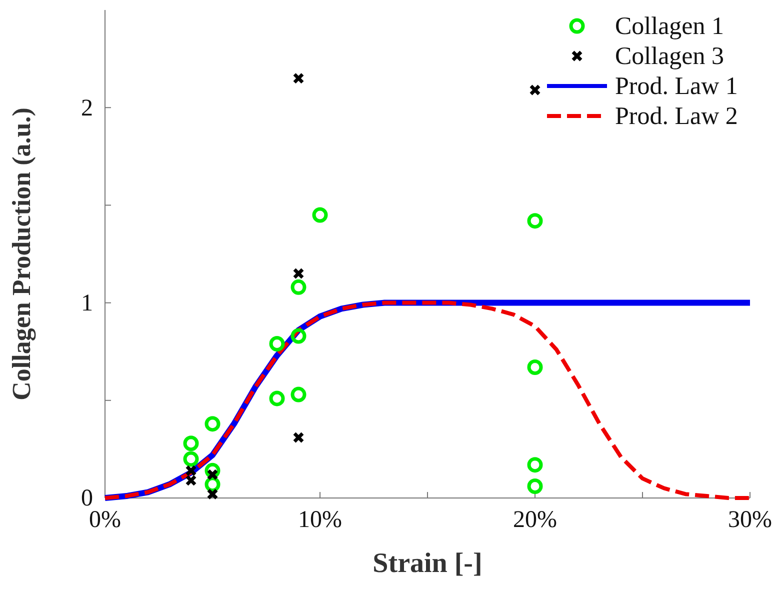 The image size is (781, 590). I want to click on x-tick-label: 10%, so click(320, 520).